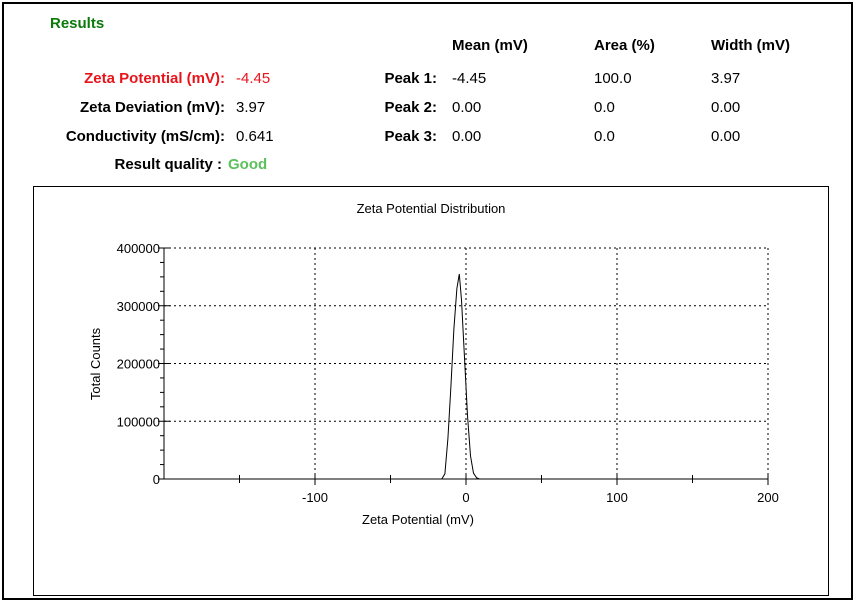 The height and width of the screenshot is (606, 859). What do you see at coordinates (726, 78) in the screenshot?
I see `peak-1-width: 3.97` at bounding box center [726, 78].